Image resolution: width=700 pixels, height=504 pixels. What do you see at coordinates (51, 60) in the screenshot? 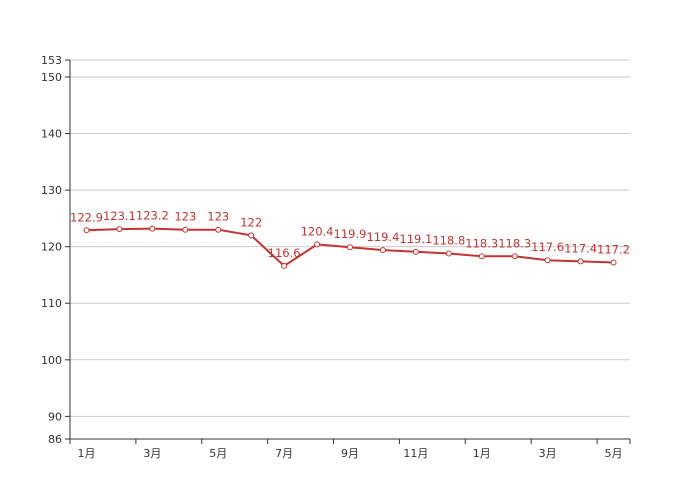
I see `y-tick-label: 153` at bounding box center [51, 60].